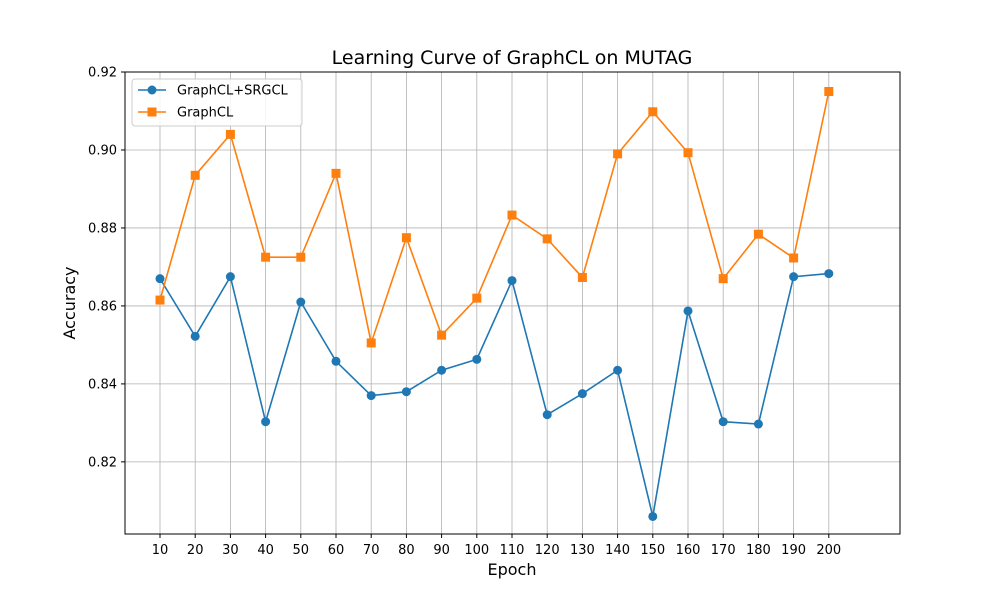 The width and height of the screenshot is (1000, 600). I want to click on x-tick-label: 140, so click(617, 550).